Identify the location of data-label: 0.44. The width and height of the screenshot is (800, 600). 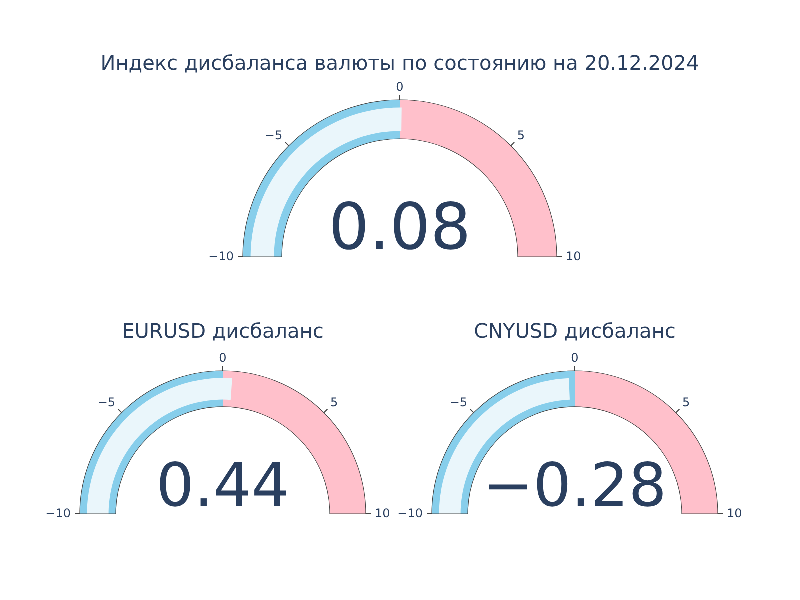
(223, 486).